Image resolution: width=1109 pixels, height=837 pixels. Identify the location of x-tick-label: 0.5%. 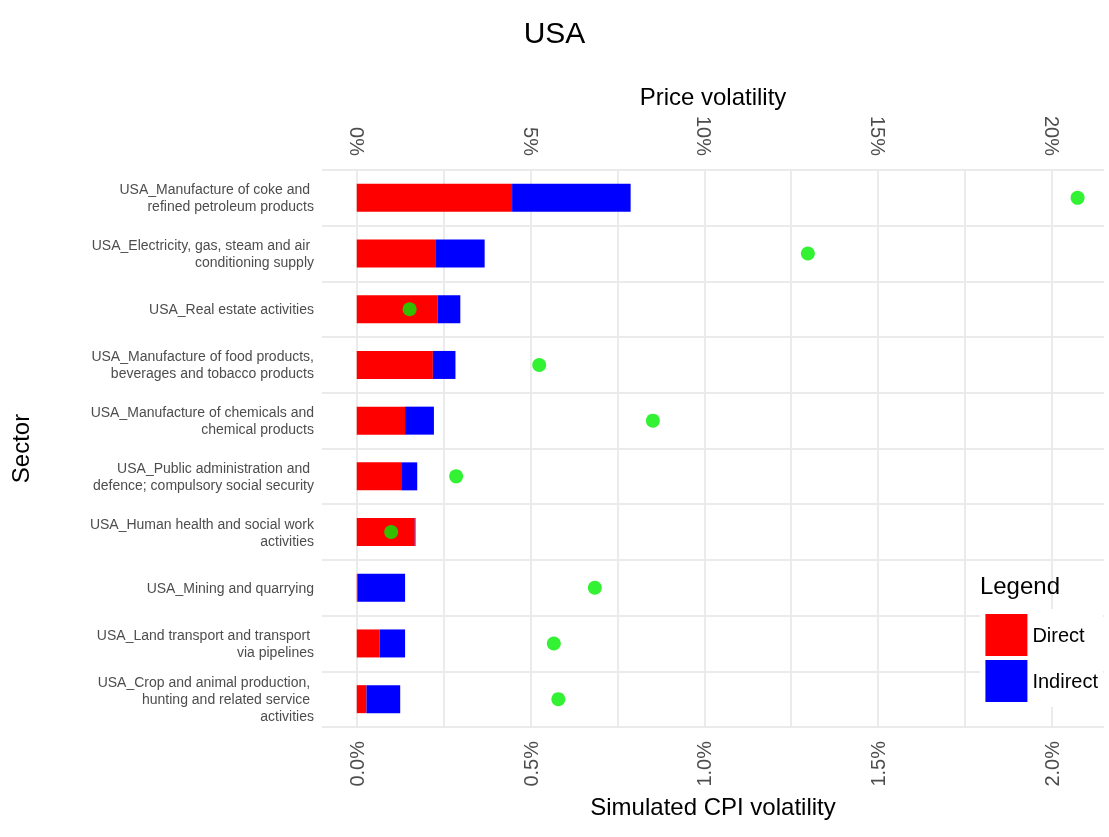
(530, 763).